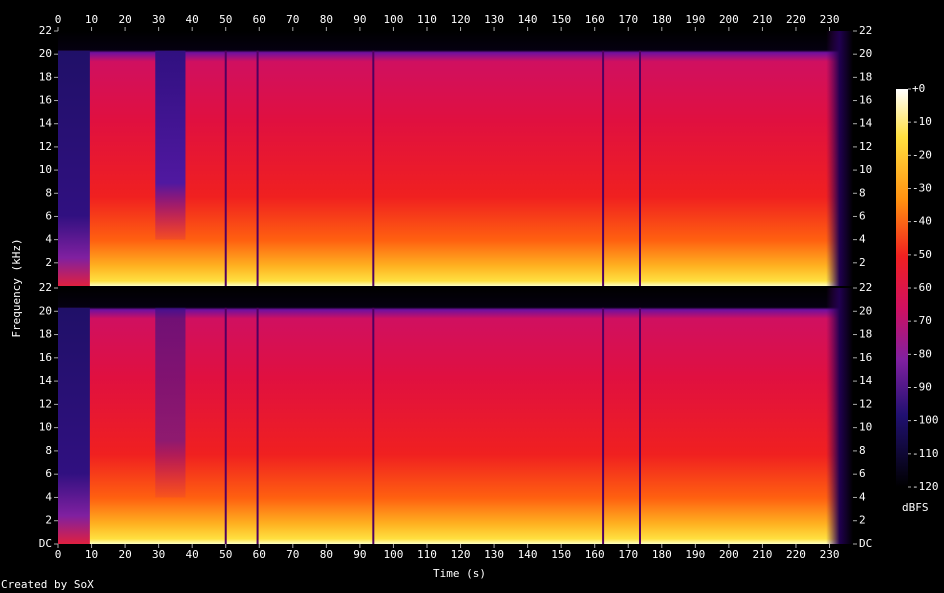  Describe the element at coordinates (922, 121) in the screenshot. I see `colorbar-tick-label: -10` at that location.